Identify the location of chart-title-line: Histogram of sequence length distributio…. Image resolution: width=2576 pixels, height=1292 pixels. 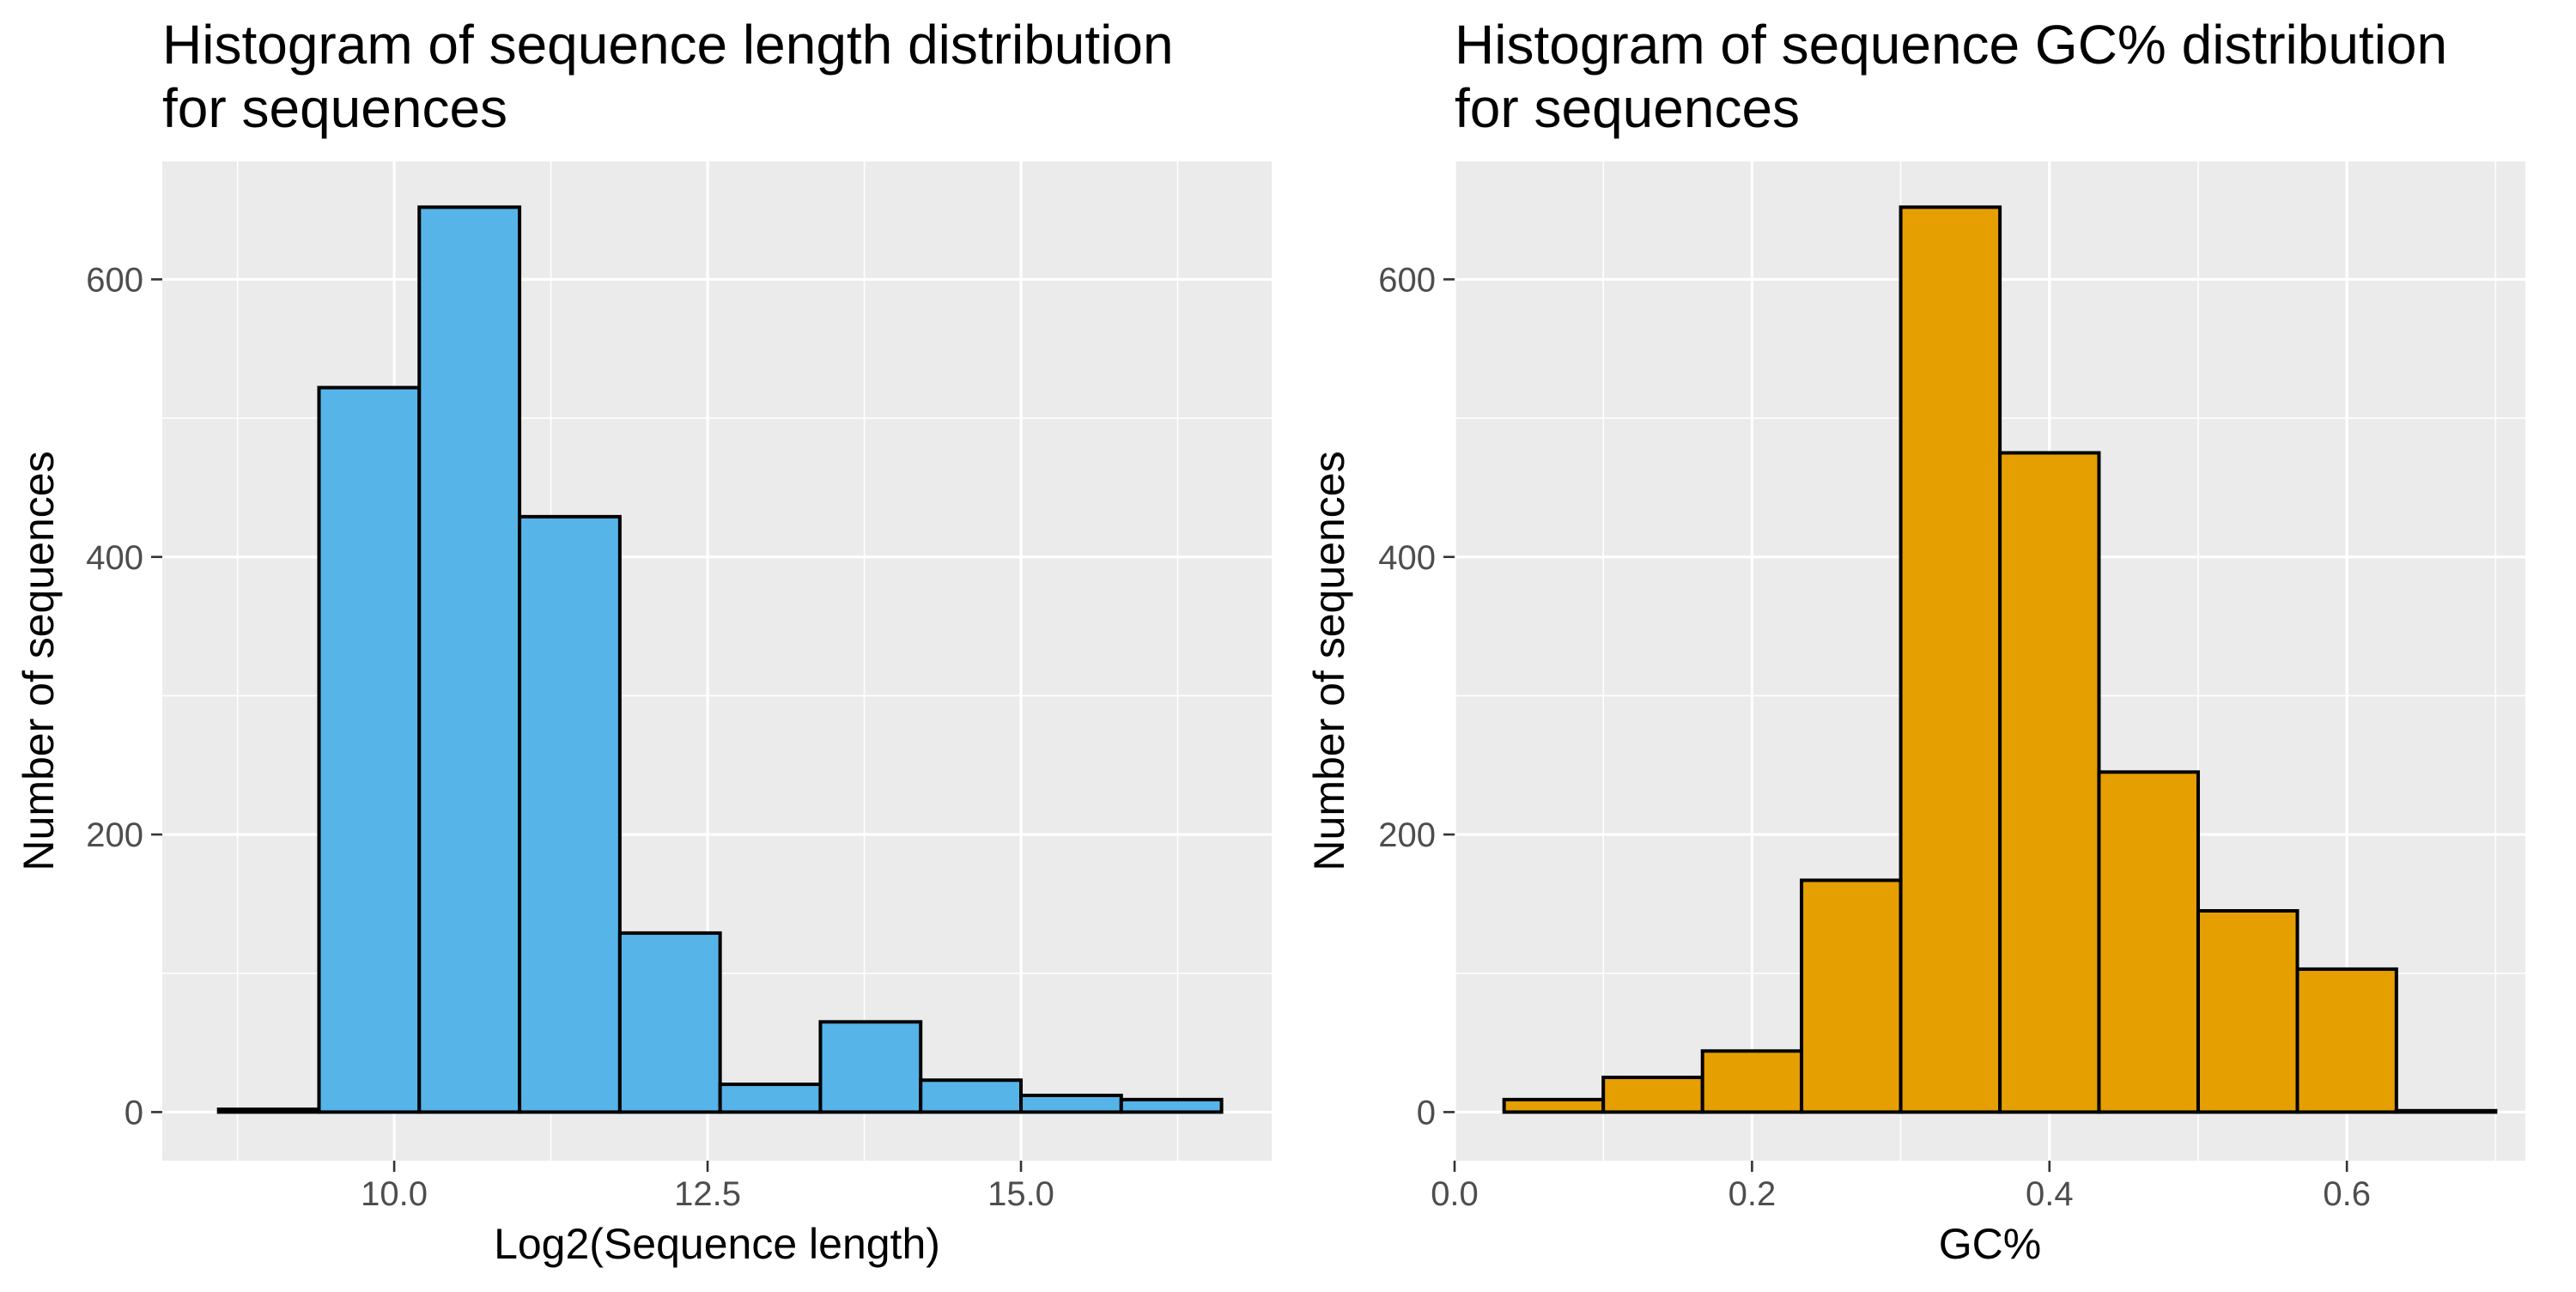
(668, 45).